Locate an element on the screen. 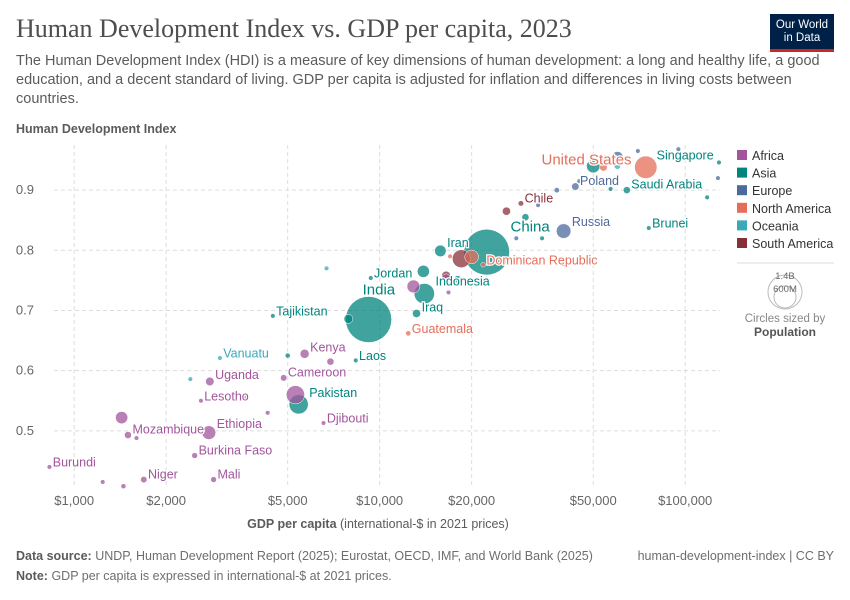  x-tick-label: $50,000 is located at coordinates (593, 500).